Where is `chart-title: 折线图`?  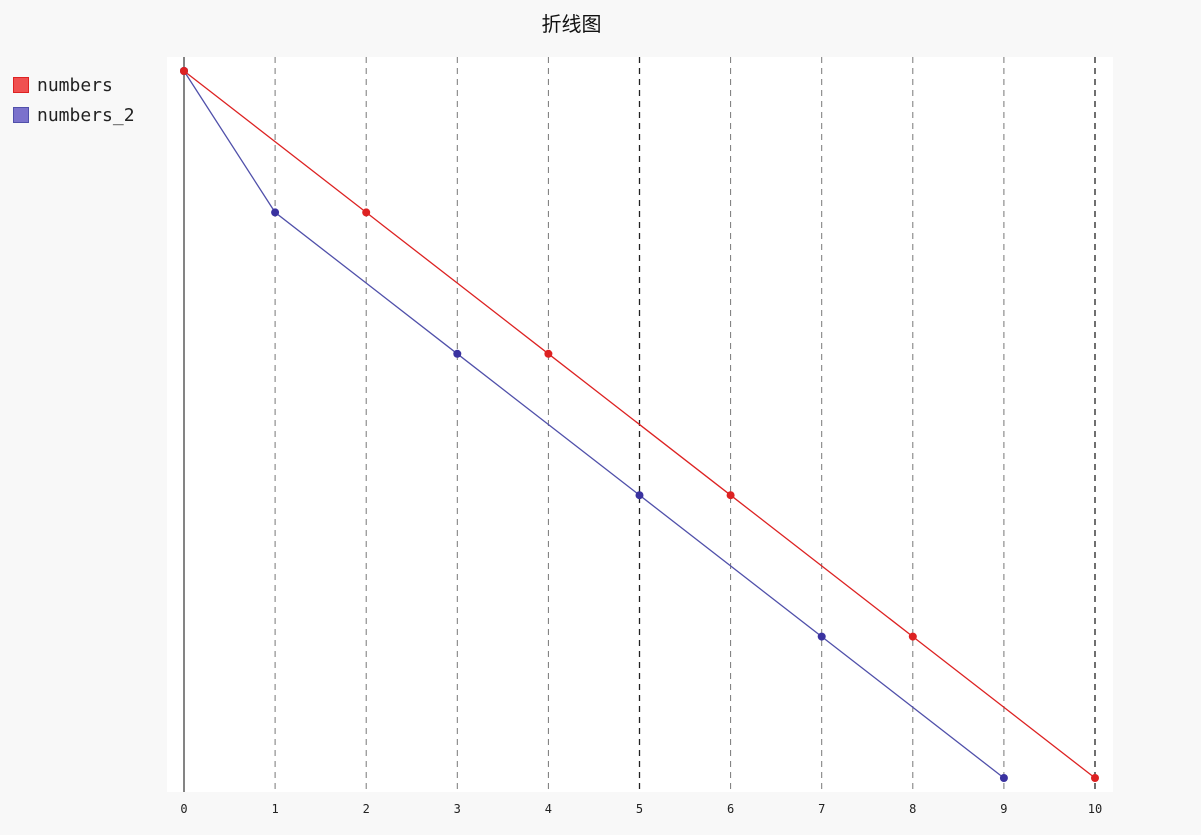 chart-title: 折线图 is located at coordinates (571, 24).